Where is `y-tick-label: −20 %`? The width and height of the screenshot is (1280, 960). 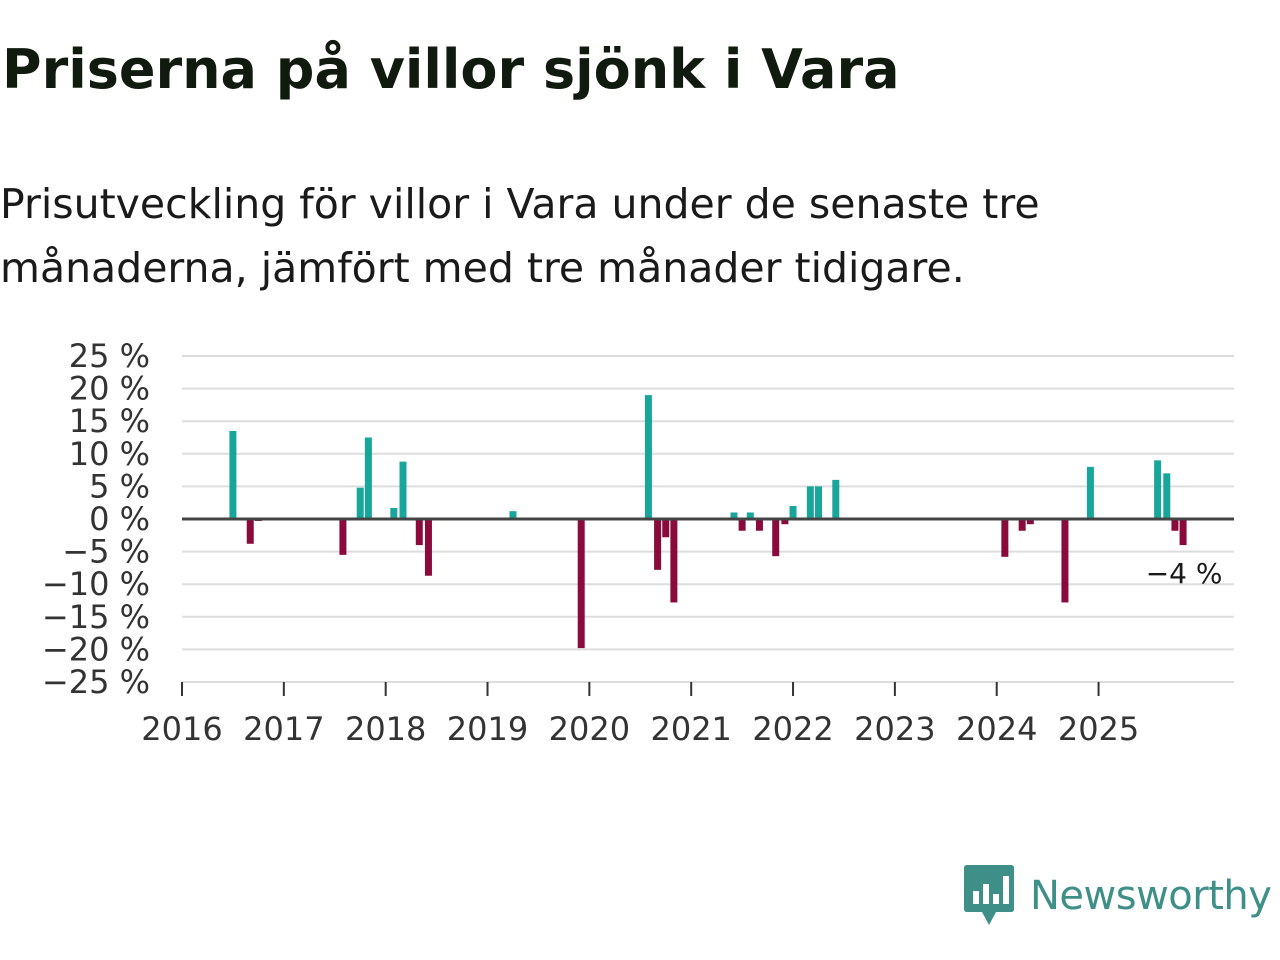 y-tick-label: −20 % is located at coordinates (96, 649).